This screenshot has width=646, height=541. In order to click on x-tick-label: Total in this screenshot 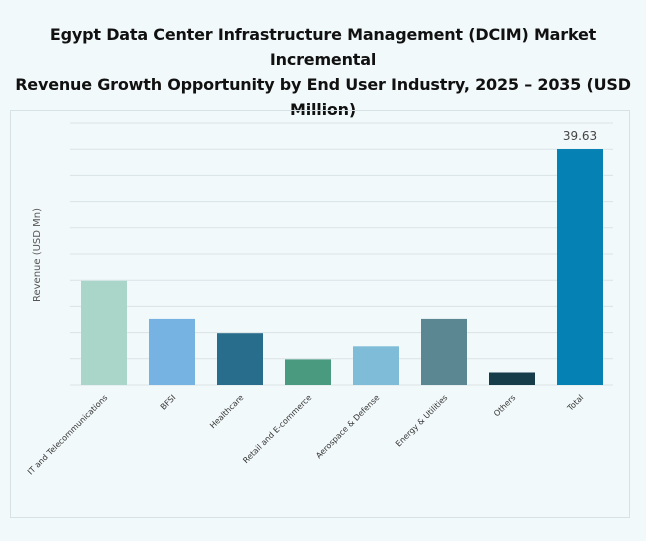, I will do `click(575, 403)`.